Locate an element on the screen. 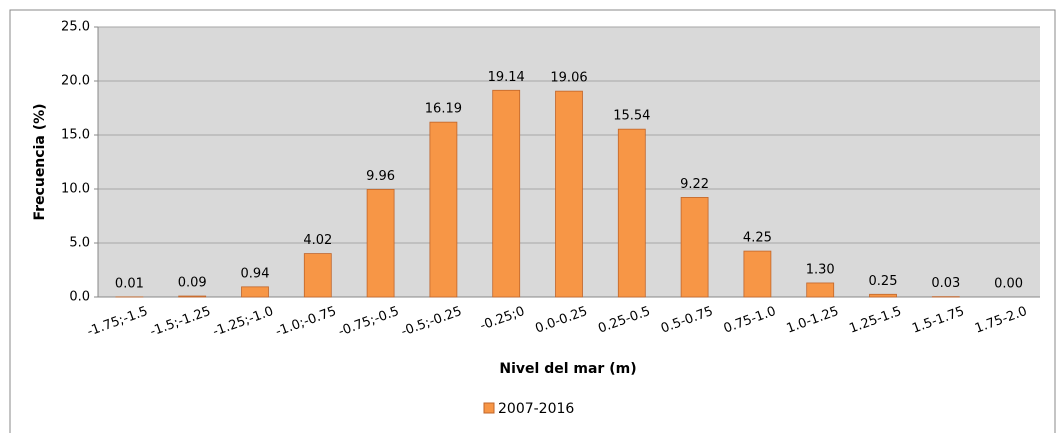  data-label: 0.03 is located at coordinates (945, 283).